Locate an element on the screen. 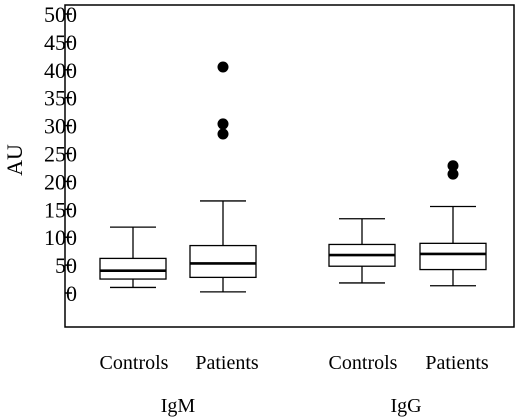  y-tick-label: 500 is located at coordinates (60, 14).